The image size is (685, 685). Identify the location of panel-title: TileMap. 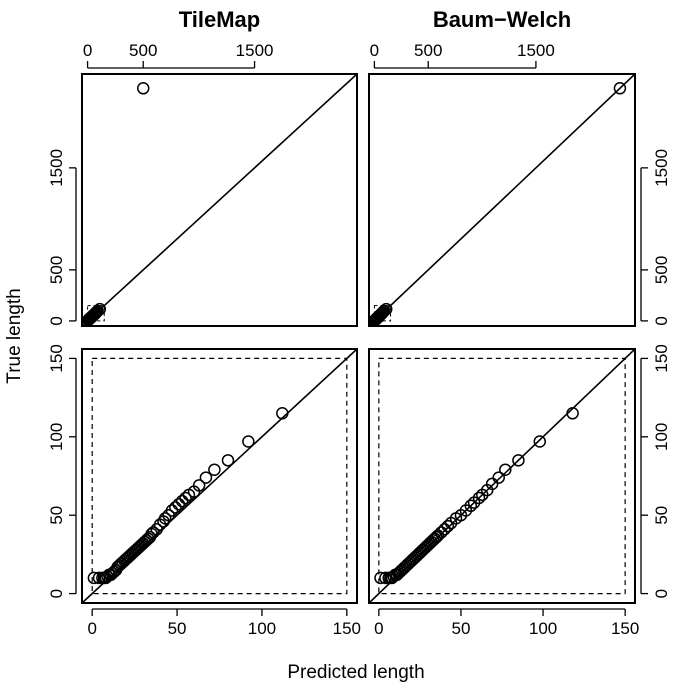
(220, 19).